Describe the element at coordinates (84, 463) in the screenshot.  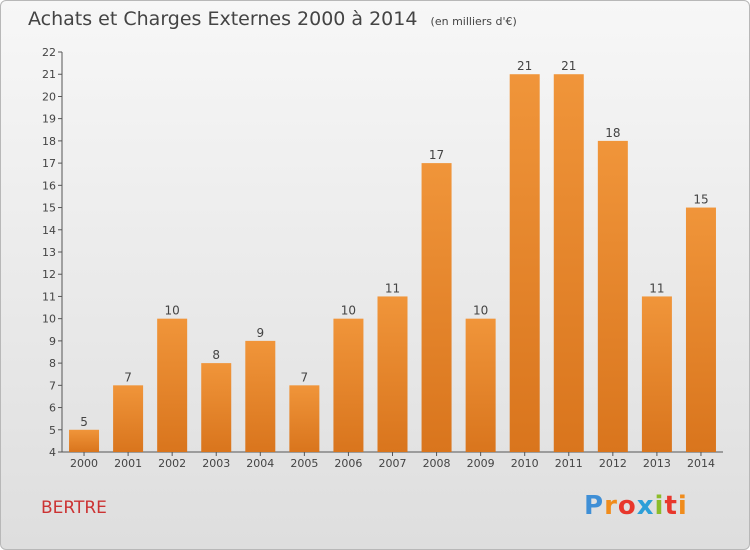
I see `x-tick-label: 2000` at that location.